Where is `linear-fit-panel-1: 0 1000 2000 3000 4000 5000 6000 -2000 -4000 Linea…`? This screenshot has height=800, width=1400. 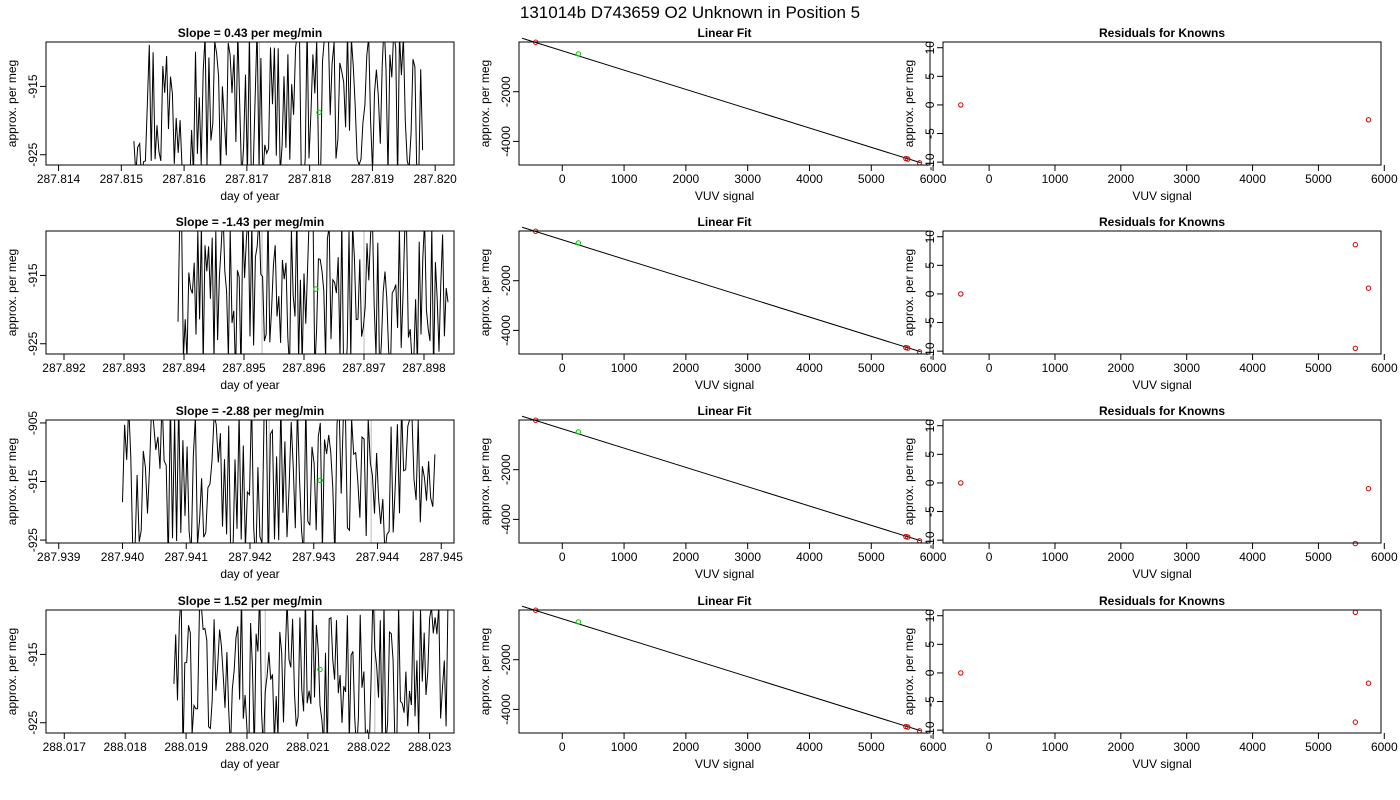 linear-fit-panel-1: 0 1000 2000 3000 4000 5000 6000 -2000 -4000 Linea… is located at coordinates (712, 114).